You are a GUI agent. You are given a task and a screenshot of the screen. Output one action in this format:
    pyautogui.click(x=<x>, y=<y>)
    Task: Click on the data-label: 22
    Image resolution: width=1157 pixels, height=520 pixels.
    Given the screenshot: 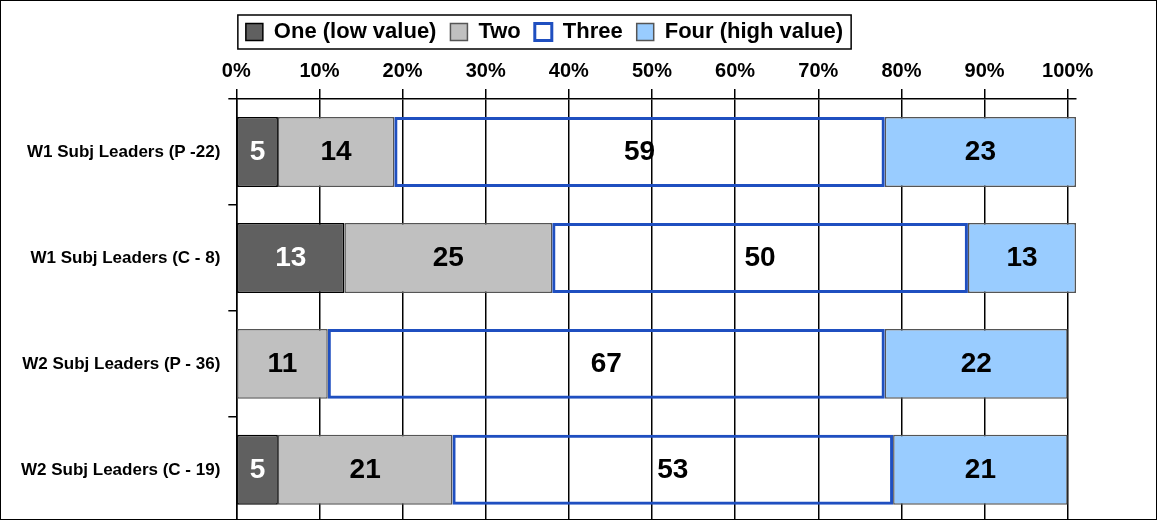 What is the action you would take?
    pyautogui.click(x=976, y=362)
    